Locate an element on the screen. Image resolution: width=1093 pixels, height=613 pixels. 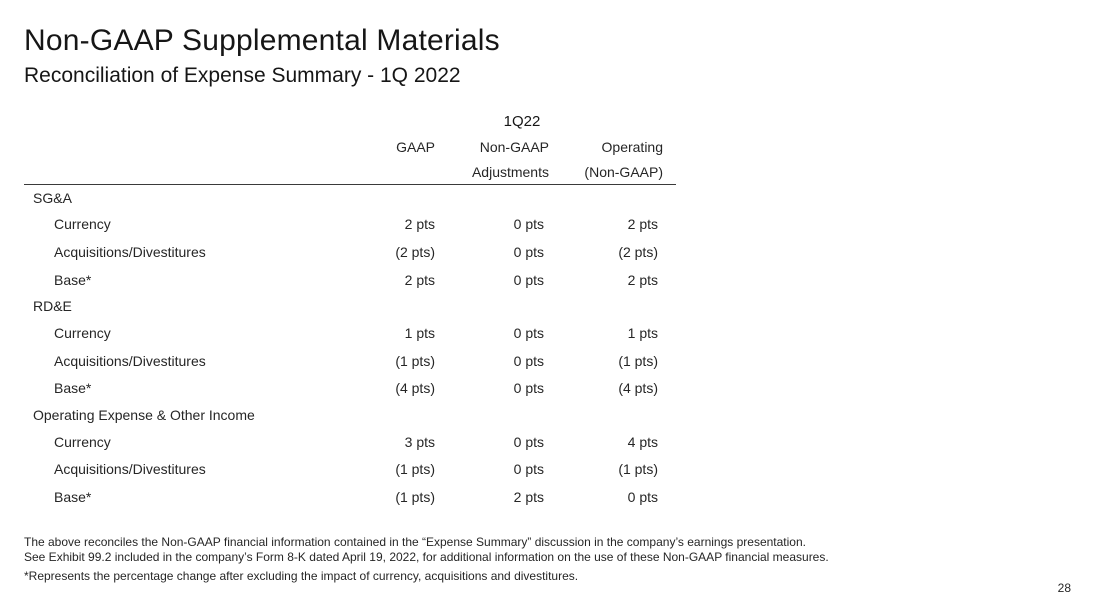
table-row: Base* 2 pts 0 pts 2 pts is located at coordinates (350, 284).